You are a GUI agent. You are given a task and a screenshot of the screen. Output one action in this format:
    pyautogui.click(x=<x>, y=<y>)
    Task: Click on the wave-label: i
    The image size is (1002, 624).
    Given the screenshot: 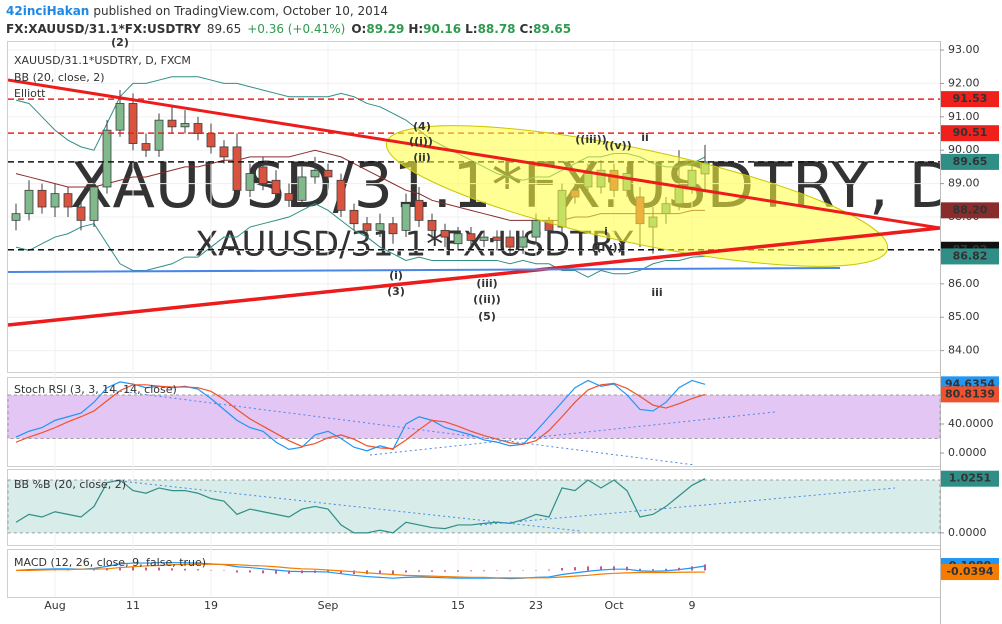 What is the action you would take?
    pyautogui.click(x=606, y=231)
    